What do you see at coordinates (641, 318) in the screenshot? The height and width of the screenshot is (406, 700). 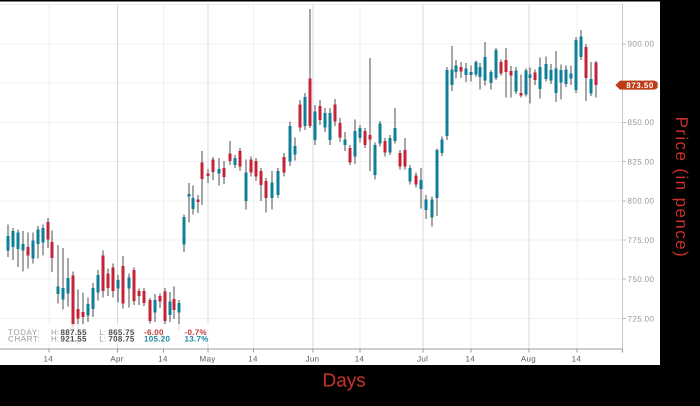 I see `svg-text: 725.00` at bounding box center [641, 318].